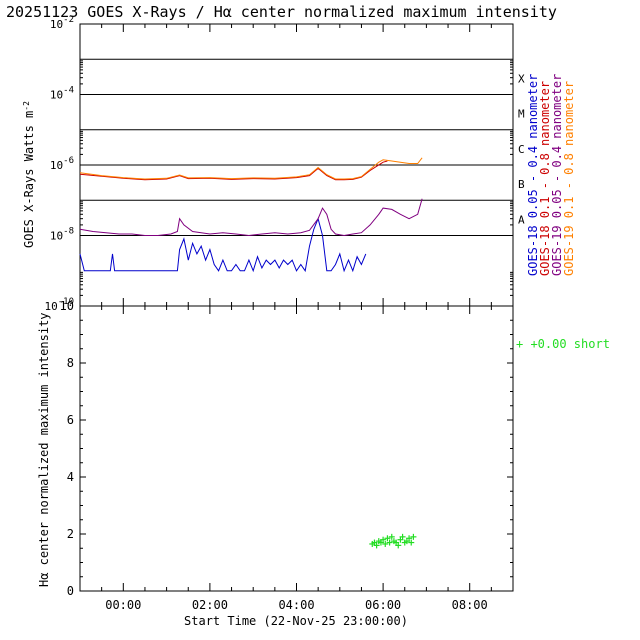  Describe the element at coordinates (521, 114) in the screenshot. I see `flare-class-label: M` at that location.